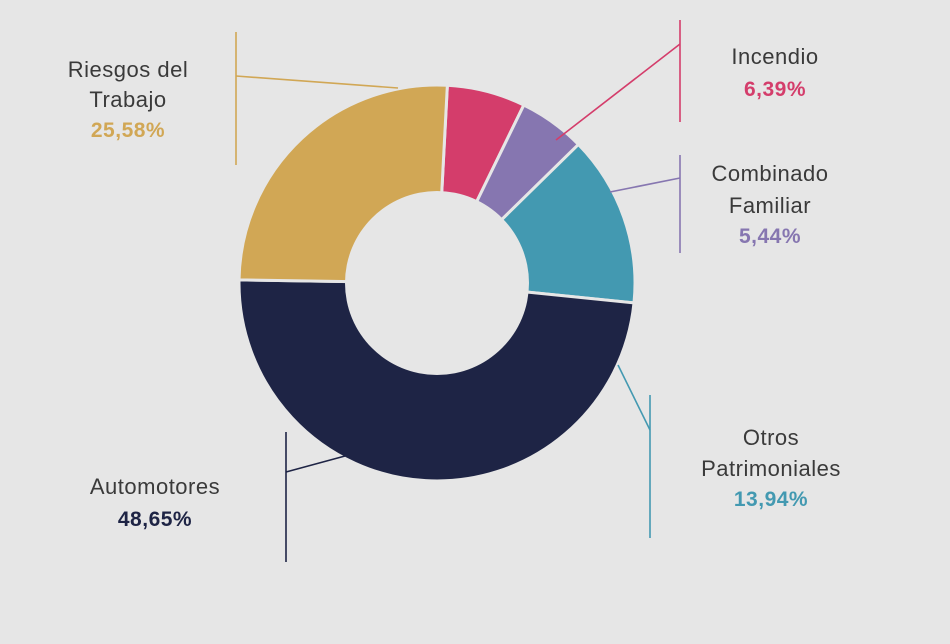  Describe the element at coordinates (645, 185) in the screenshot. I see `leader-line-combinado` at that location.